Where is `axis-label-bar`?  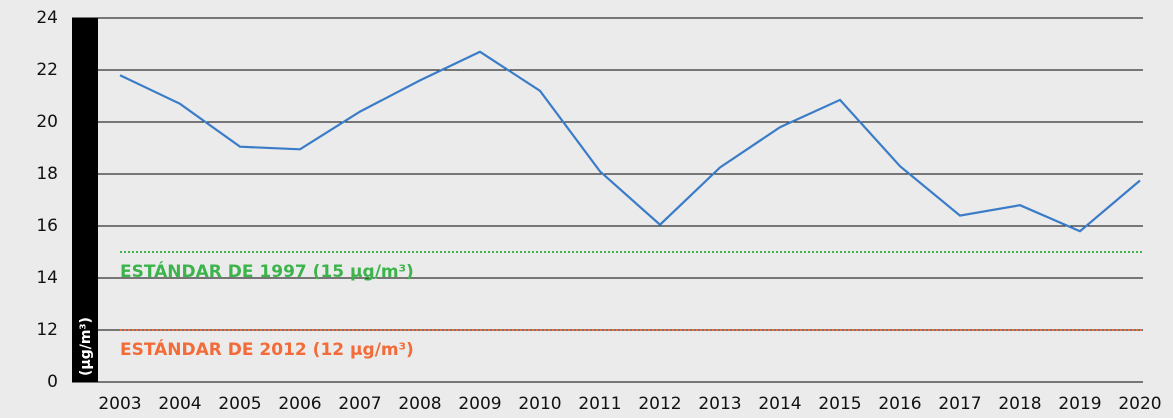 axis-label-bar is located at coordinates (85, 200).